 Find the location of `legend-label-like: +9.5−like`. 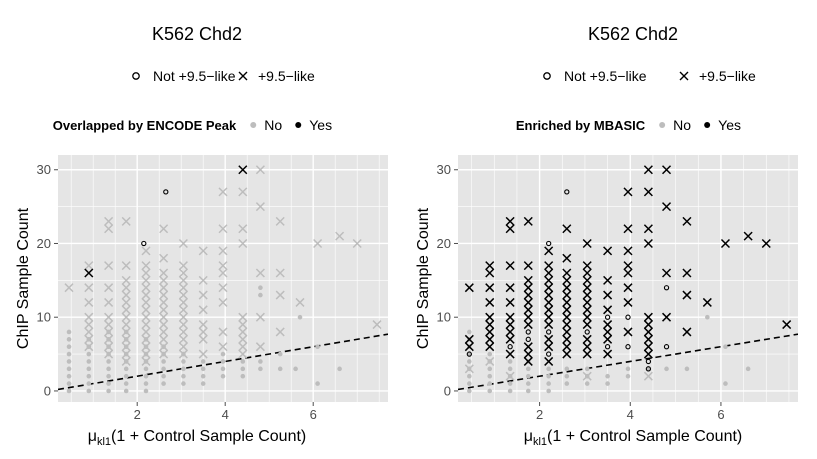

legend-label-like: +9.5−like is located at coordinates (727, 76).